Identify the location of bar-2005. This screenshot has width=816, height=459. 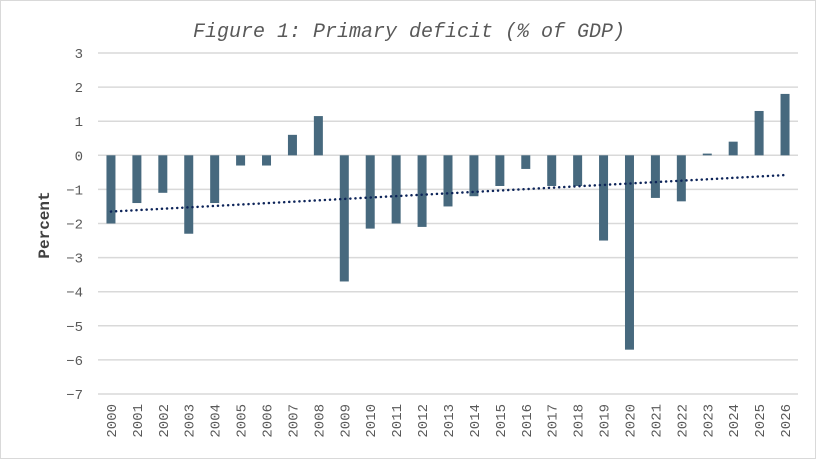
(241, 160).